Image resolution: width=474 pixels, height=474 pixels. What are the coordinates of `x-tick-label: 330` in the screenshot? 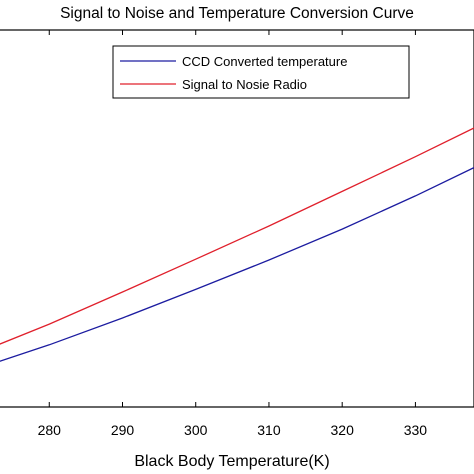 It's located at (416, 430).